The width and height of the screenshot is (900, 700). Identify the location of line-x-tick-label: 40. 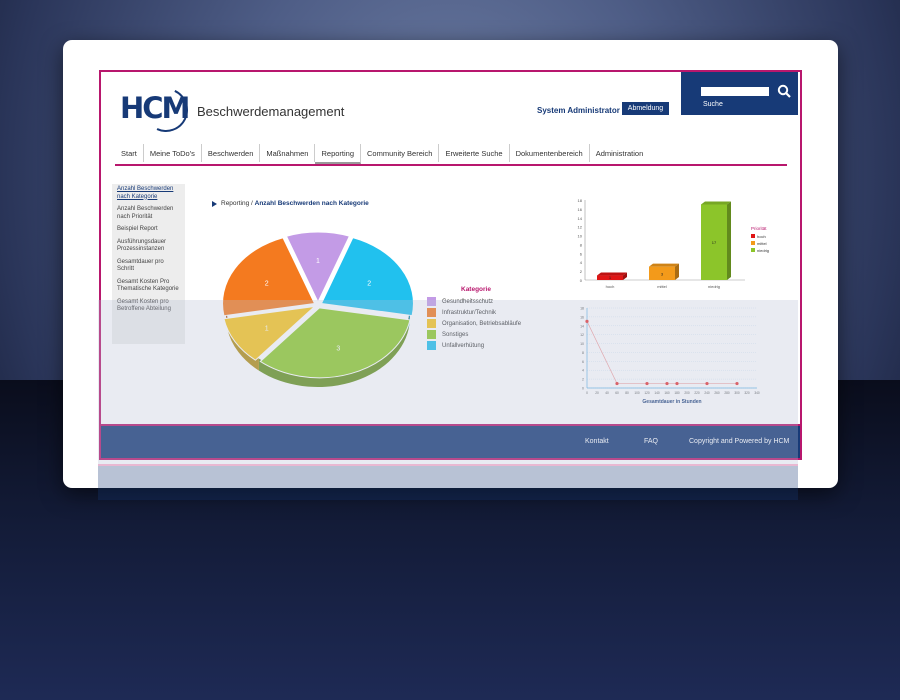
(607, 393).